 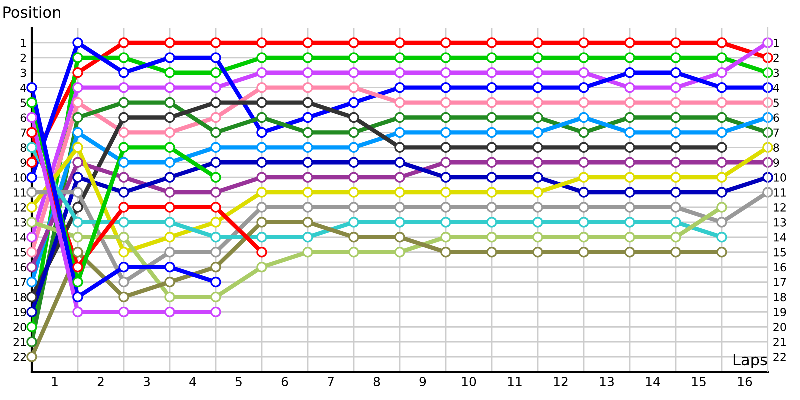 What do you see at coordinates (20, 312) in the screenshot?
I see `y-tick-label: 19` at bounding box center [20, 312].